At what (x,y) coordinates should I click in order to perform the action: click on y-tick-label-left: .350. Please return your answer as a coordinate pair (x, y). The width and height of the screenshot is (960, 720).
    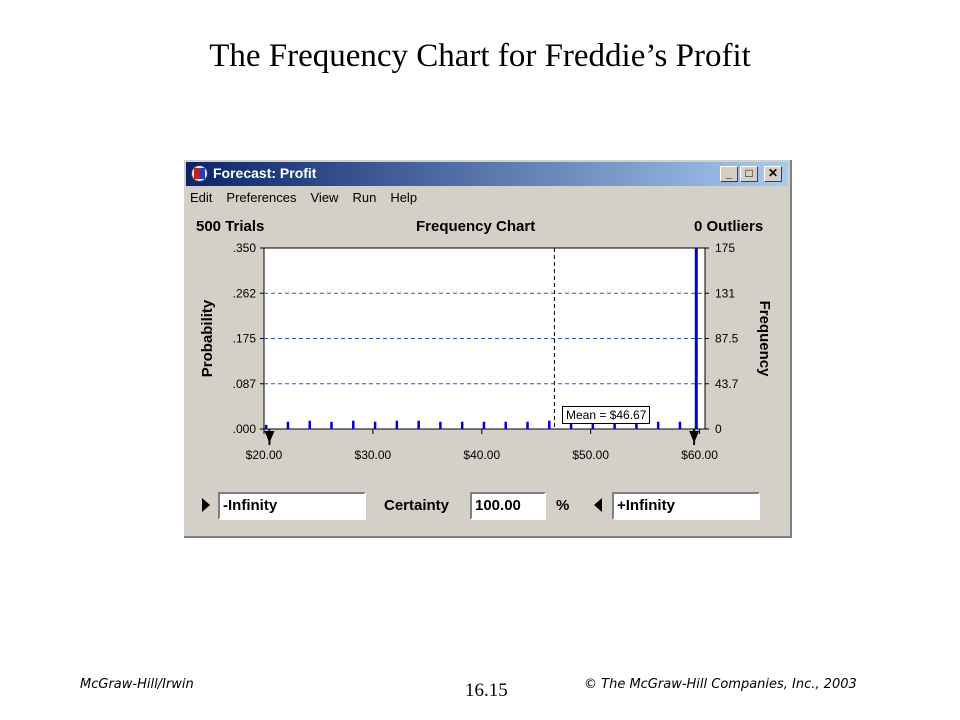
    Looking at the image, I should click on (245, 248).